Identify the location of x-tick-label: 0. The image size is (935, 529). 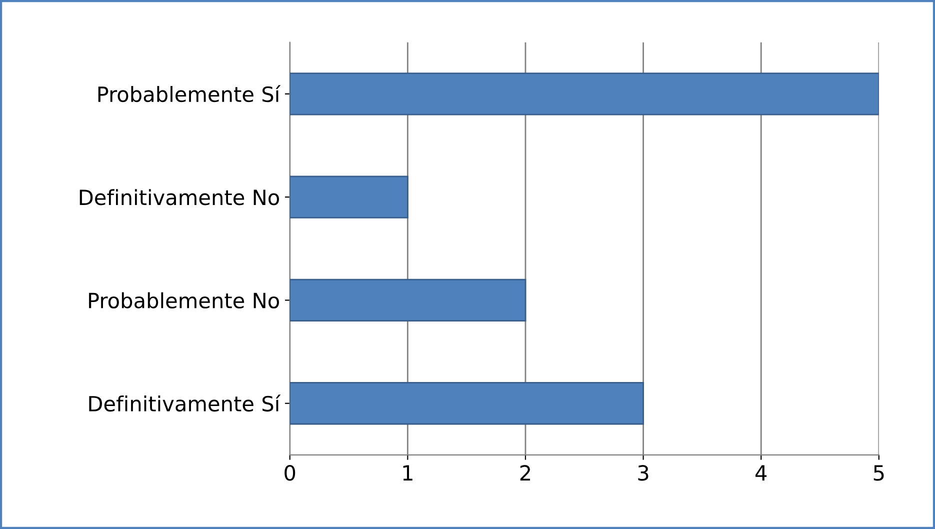
(290, 473).